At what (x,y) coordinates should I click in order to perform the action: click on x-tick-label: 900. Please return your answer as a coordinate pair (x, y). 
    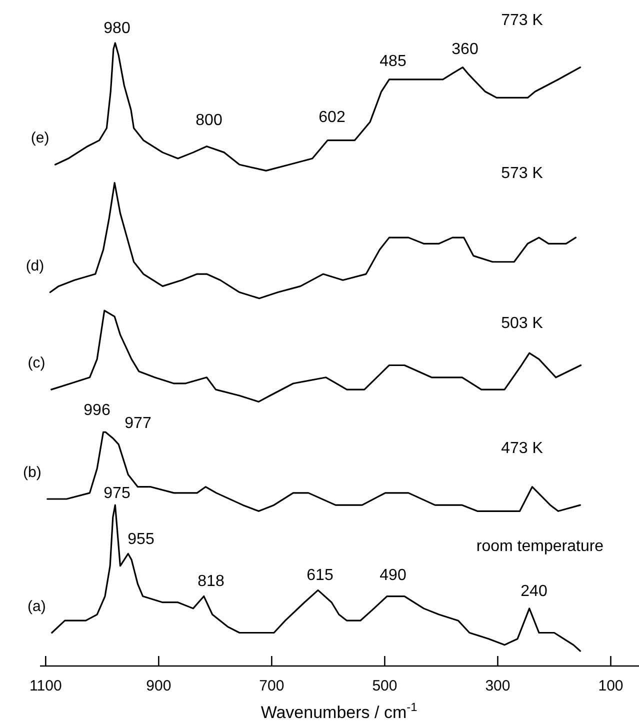
    Looking at the image, I should click on (159, 686).